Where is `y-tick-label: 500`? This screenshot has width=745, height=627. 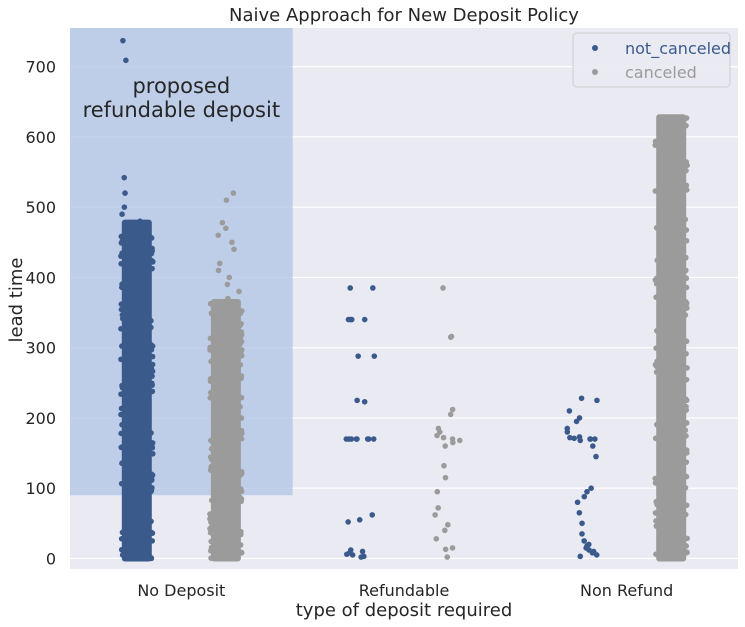 y-tick-label: 500 is located at coordinates (40, 207).